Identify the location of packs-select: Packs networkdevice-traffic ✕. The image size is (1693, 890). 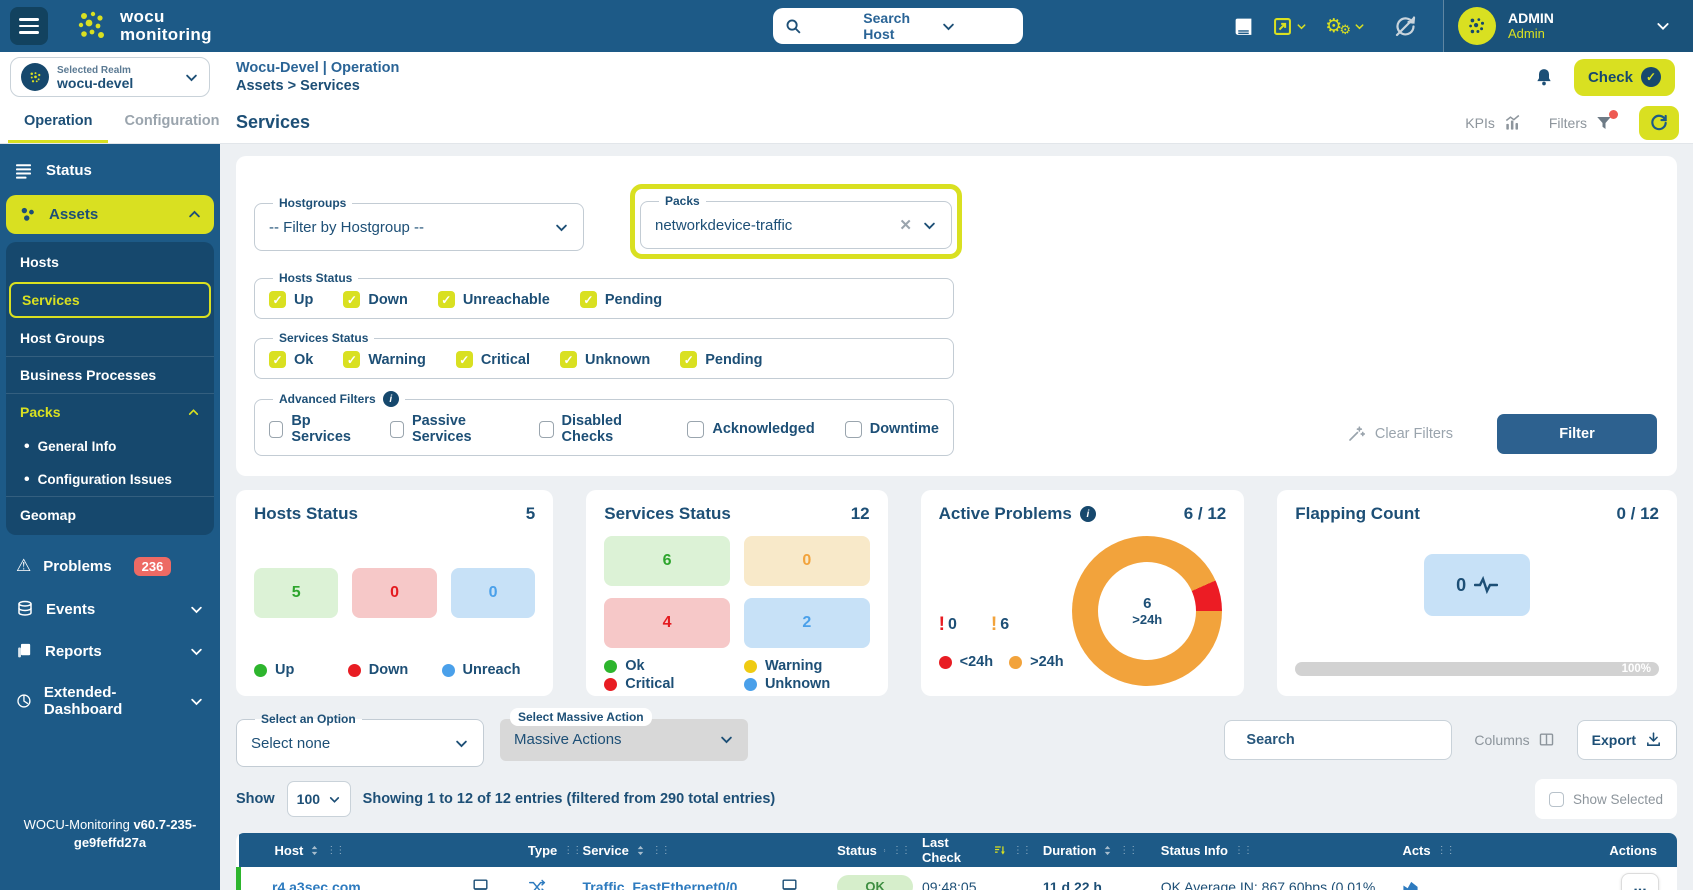
(796, 221).